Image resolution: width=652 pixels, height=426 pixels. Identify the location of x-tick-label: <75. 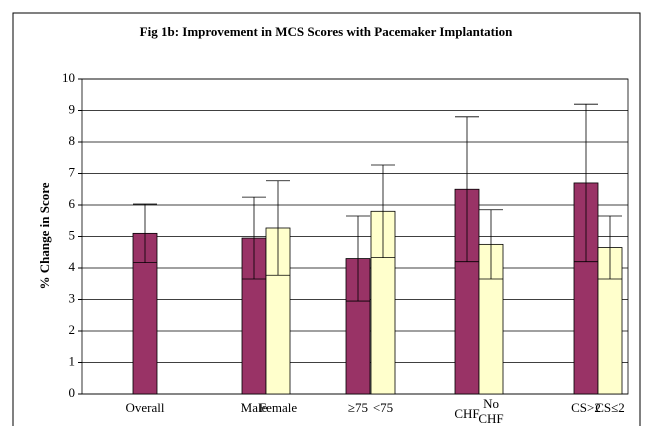
(383, 407).